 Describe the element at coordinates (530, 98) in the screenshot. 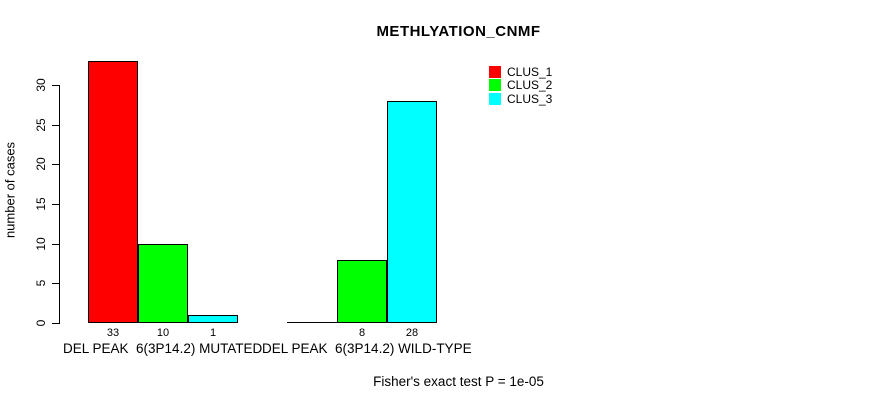

I see `legend-label: CLUS_3` at that location.